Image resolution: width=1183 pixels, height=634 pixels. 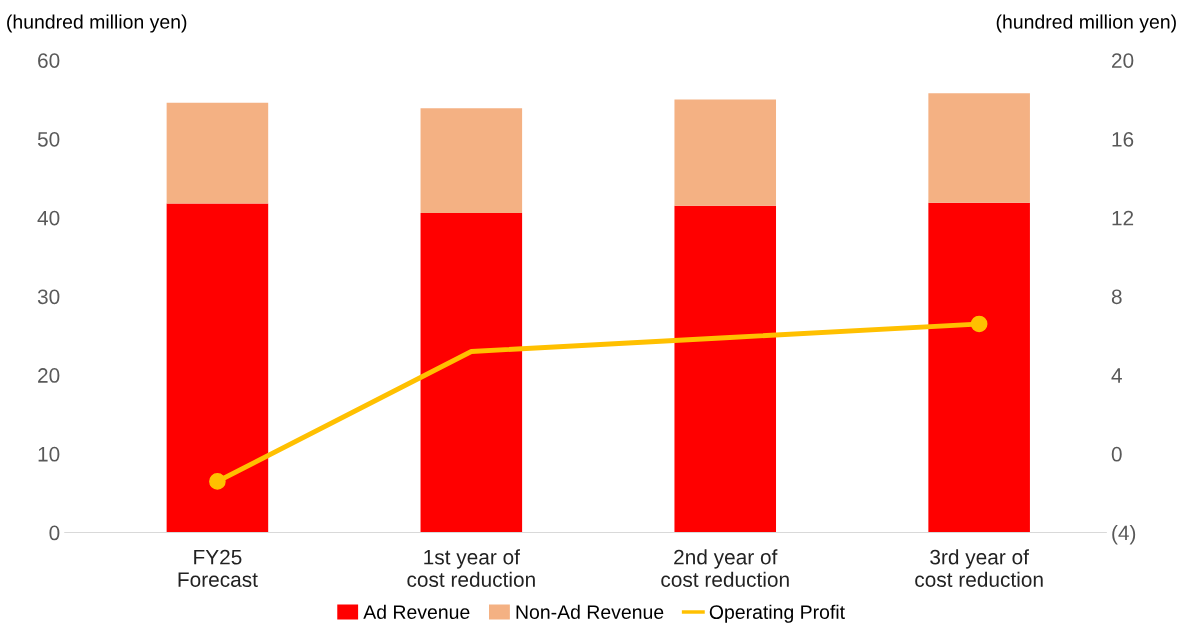 I want to click on y2-axis-title: (hundred million yen), so click(x=1086, y=23).